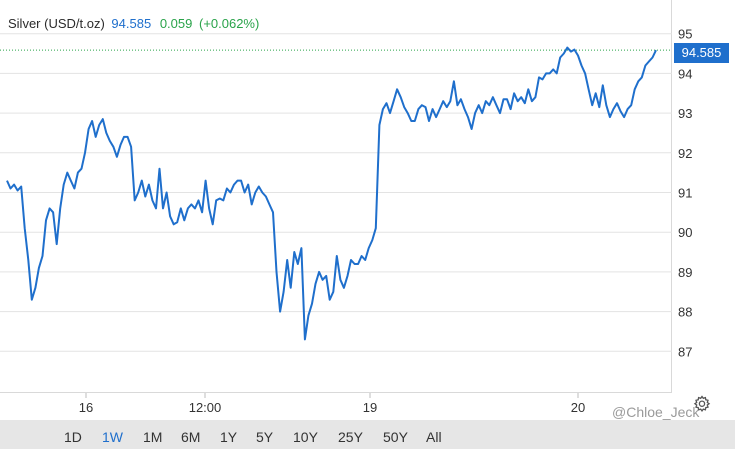 The width and height of the screenshot is (735, 449). Describe the element at coordinates (685, 153) in the screenshot. I see `y-tick-label: 92` at that location.